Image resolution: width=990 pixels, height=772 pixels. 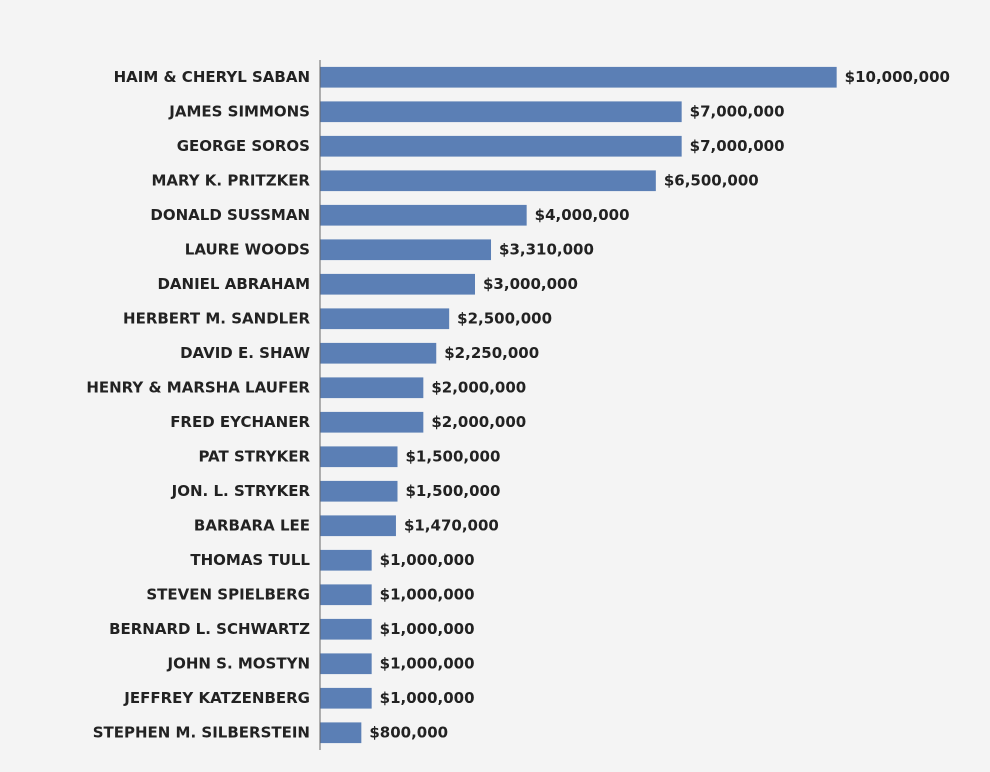 What do you see at coordinates (228, 594) in the screenshot?
I see `y-tick-label: STEVEN SPIELBERG` at bounding box center [228, 594].